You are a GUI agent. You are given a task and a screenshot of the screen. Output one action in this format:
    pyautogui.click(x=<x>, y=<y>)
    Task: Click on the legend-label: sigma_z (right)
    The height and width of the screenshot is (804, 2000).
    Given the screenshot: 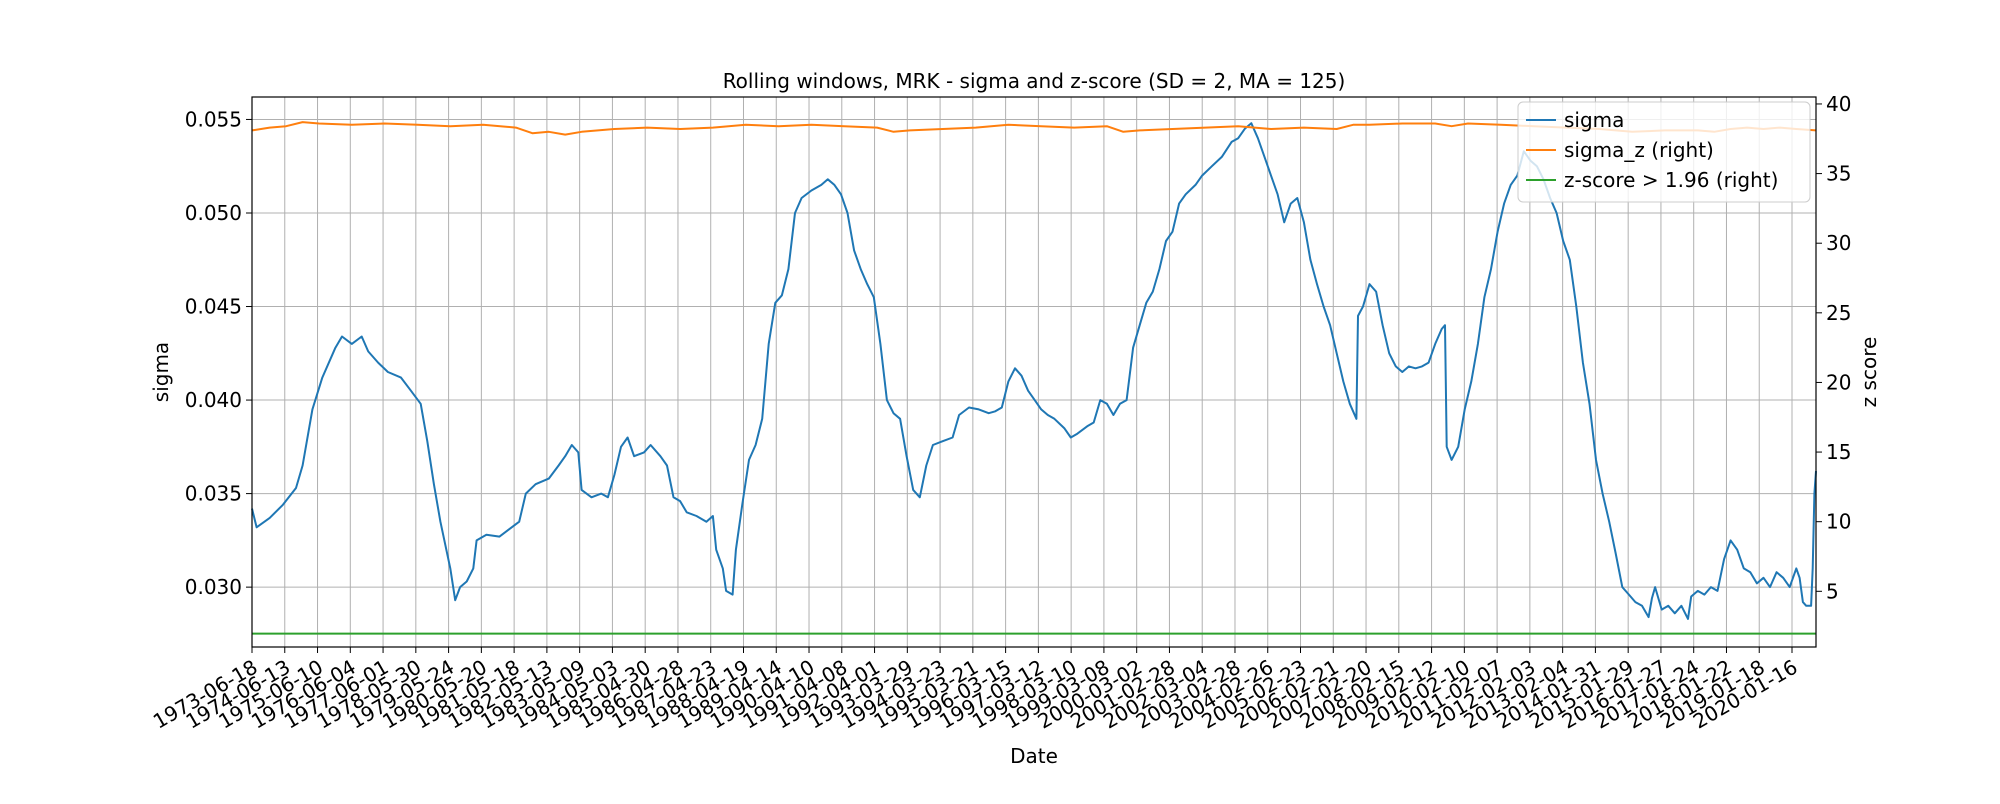 What is the action you would take?
    pyautogui.click(x=1639, y=150)
    